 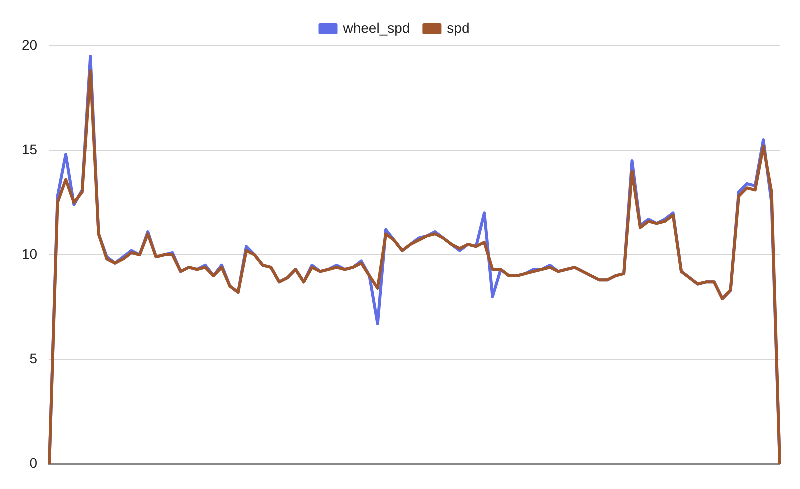 I want to click on y-tick-label: 15, so click(x=30, y=149).